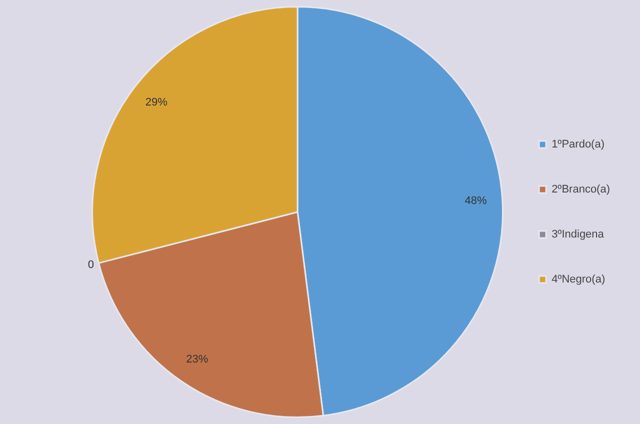 This screenshot has height=424, width=640. Describe the element at coordinates (579, 280) in the screenshot. I see `legend-label: 4ºNegro(a)` at that location.